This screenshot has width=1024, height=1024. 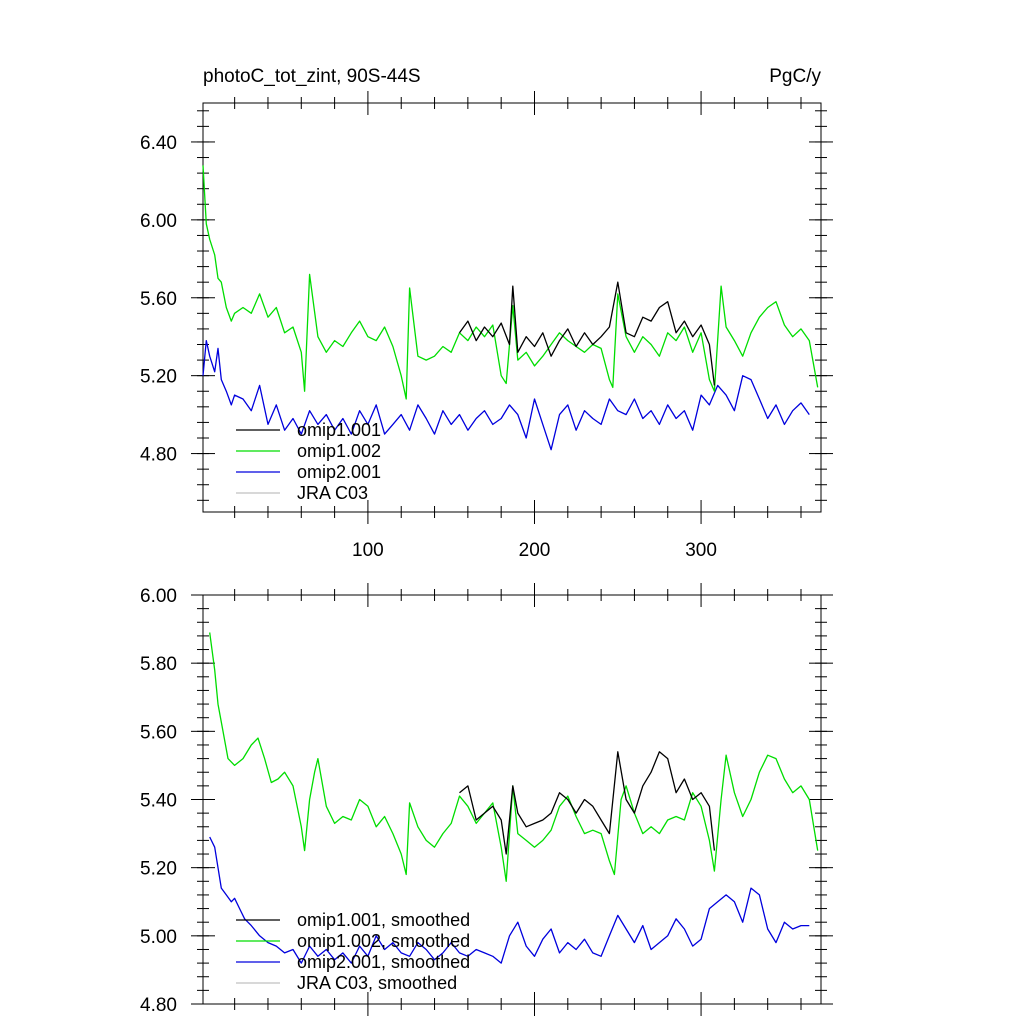 I want to click on series-line-omip1-002-smoothed, so click(x=514, y=757).